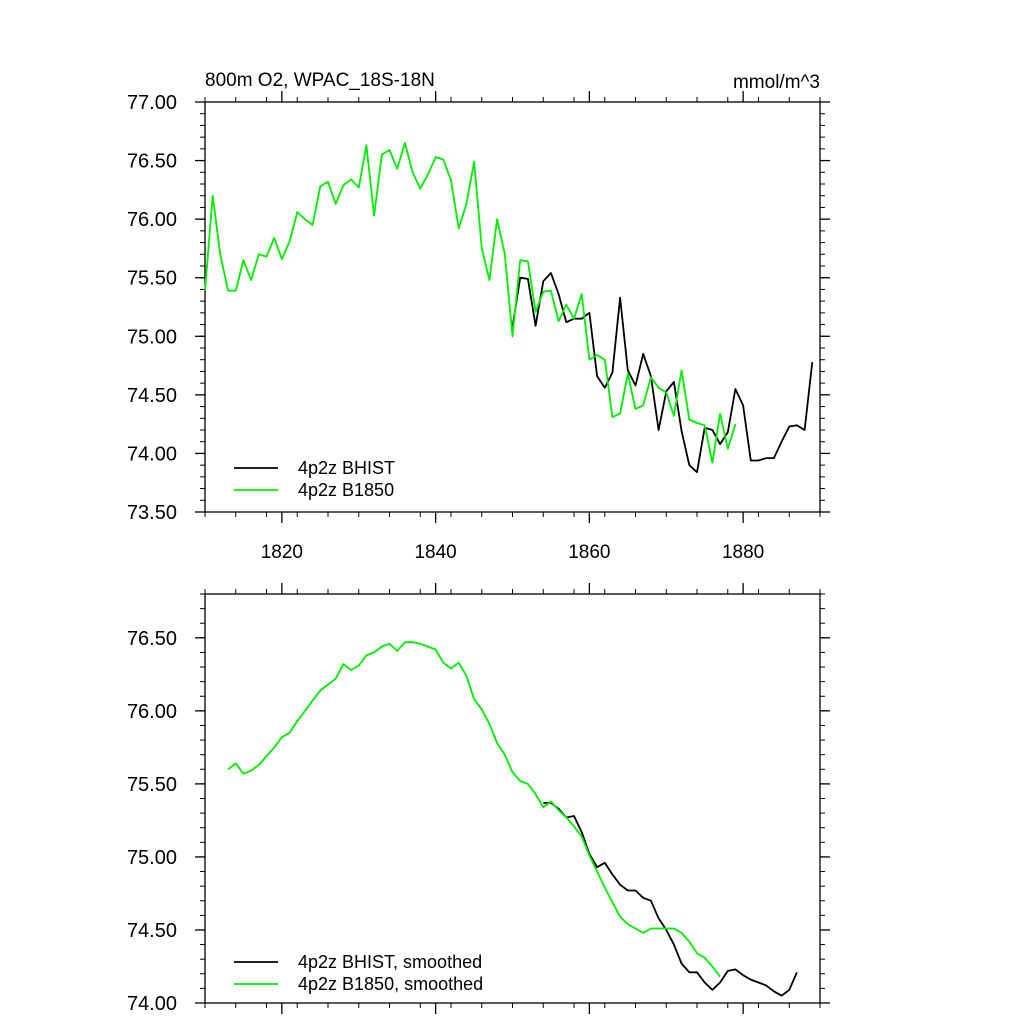 This screenshot has width=1024, height=1024. What do you see at coordinates (152, 513) in the screenshot?
I see `y-tick-label: 73.50` at bounding box center [152, 513].